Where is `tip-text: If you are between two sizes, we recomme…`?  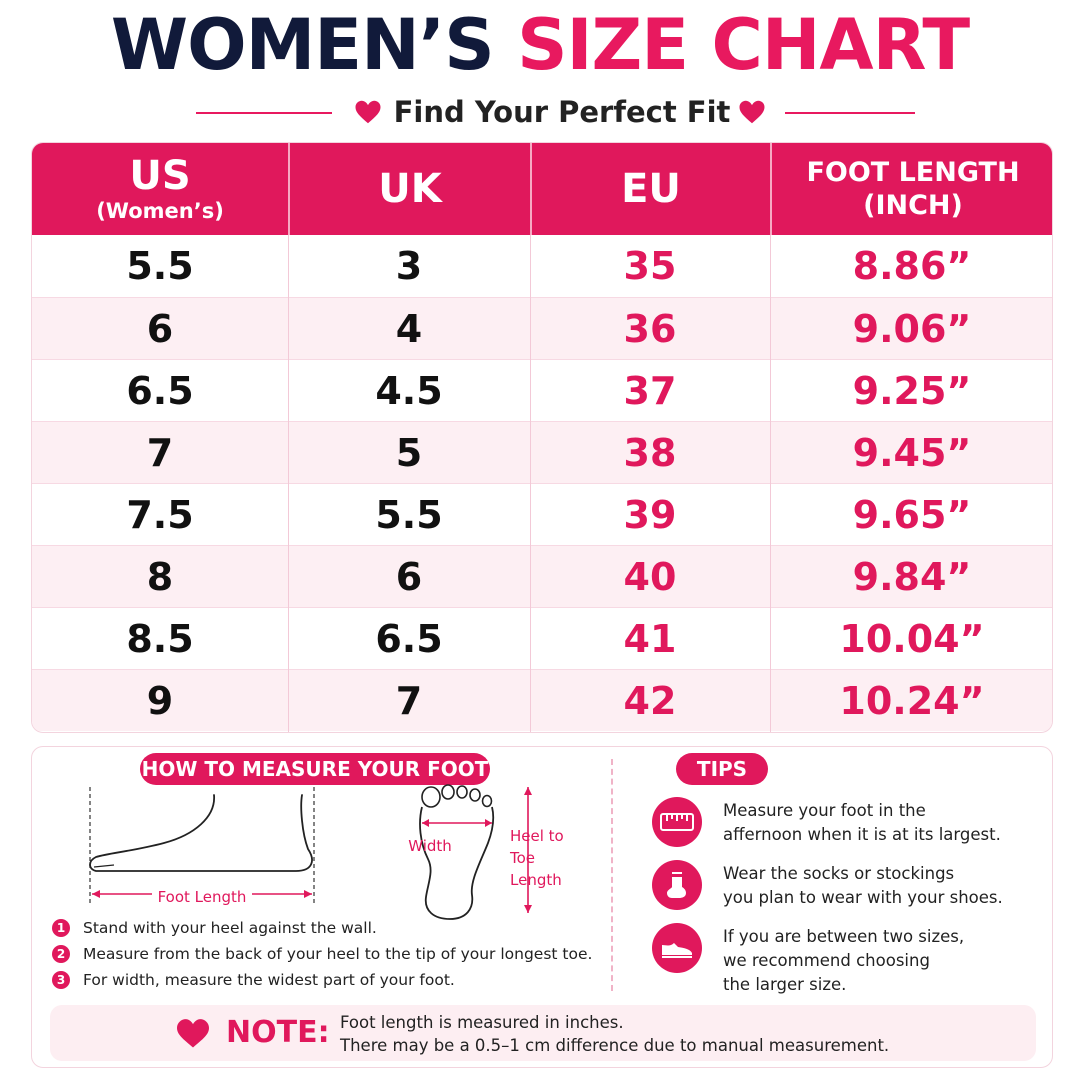 tip-text: If you are between two sizes, we recomme… is located at coordinates (873, 961).